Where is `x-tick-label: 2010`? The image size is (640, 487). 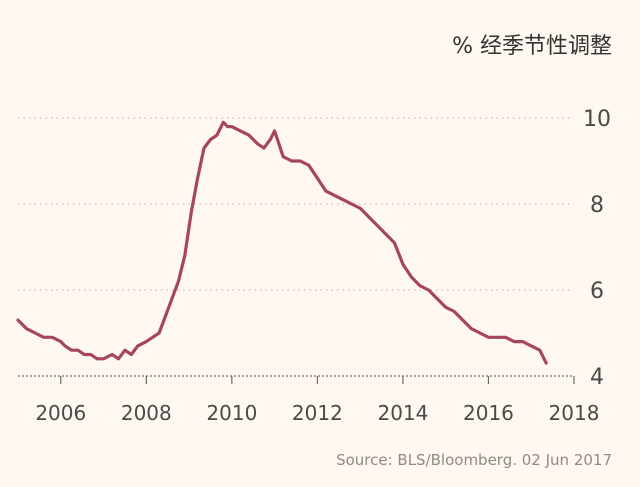 x-tick-label: 2010 is located at coordinates (231, 413).